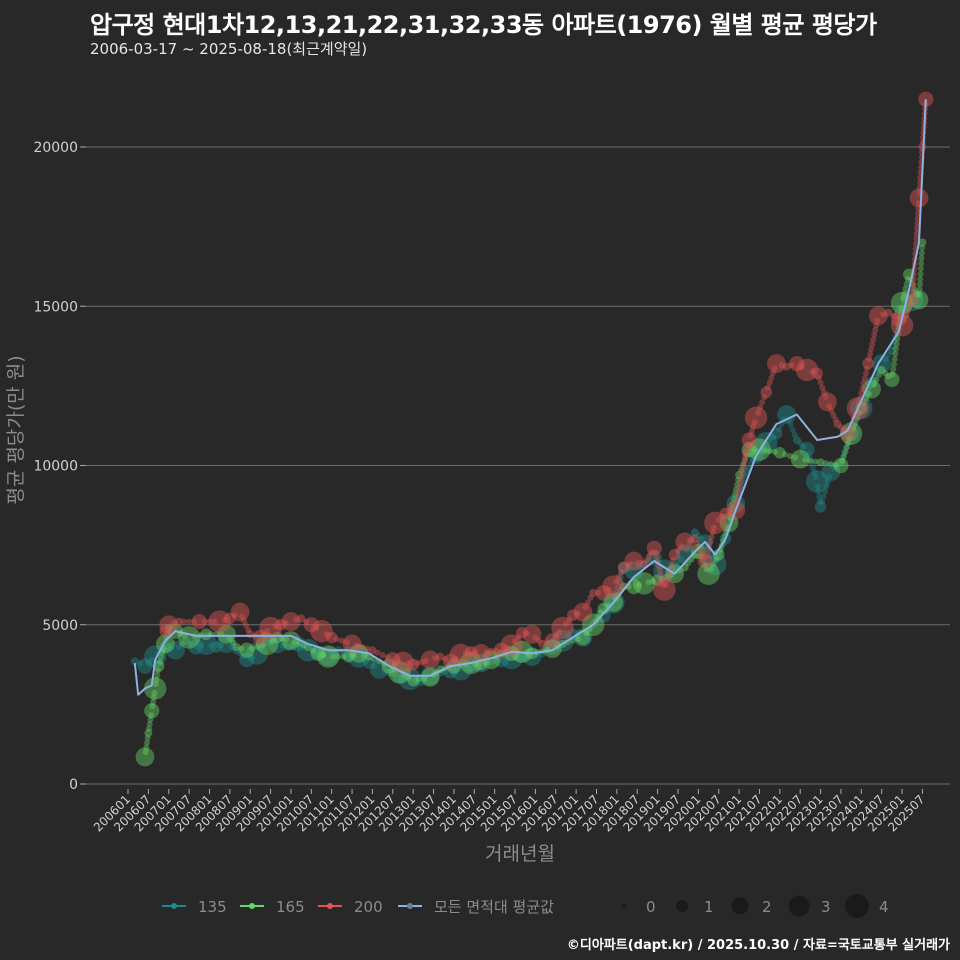  I want to click on legend-label-165: 165, so click(290, 907).